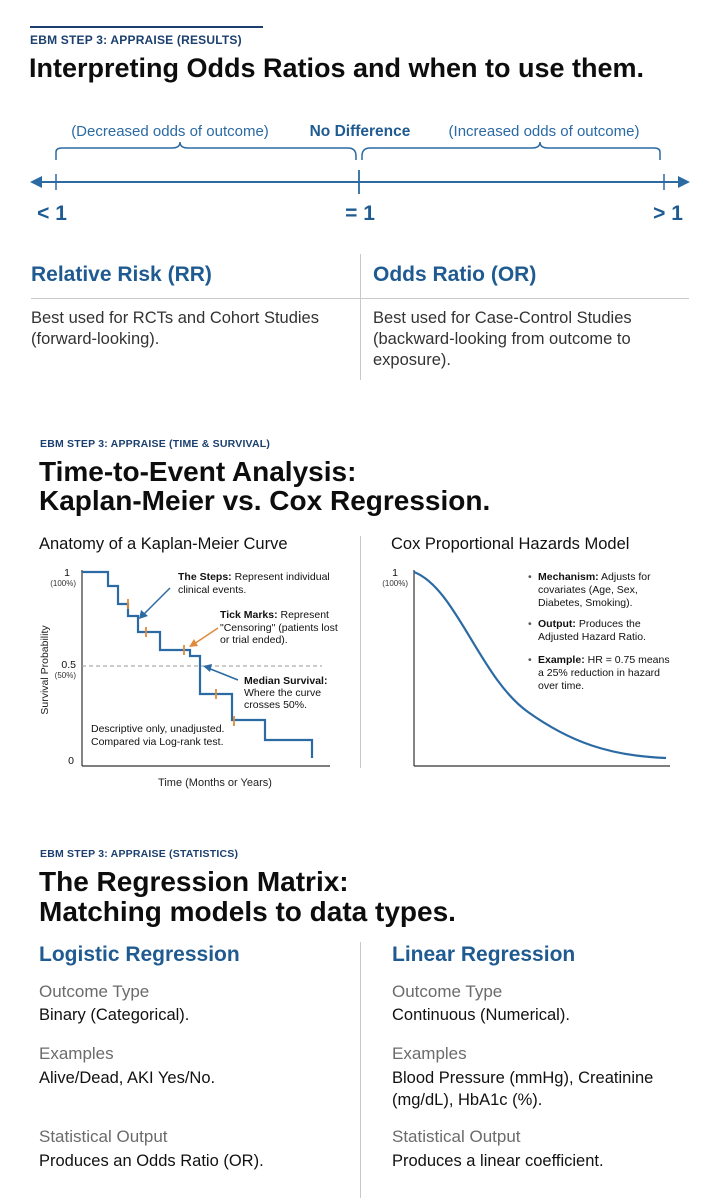 The width and height of the screenshot is (720, 1200). Describe the element at coordinates (212, 590) in the screenshot. I see `ann-steps-line2: clinical events.` at that location.